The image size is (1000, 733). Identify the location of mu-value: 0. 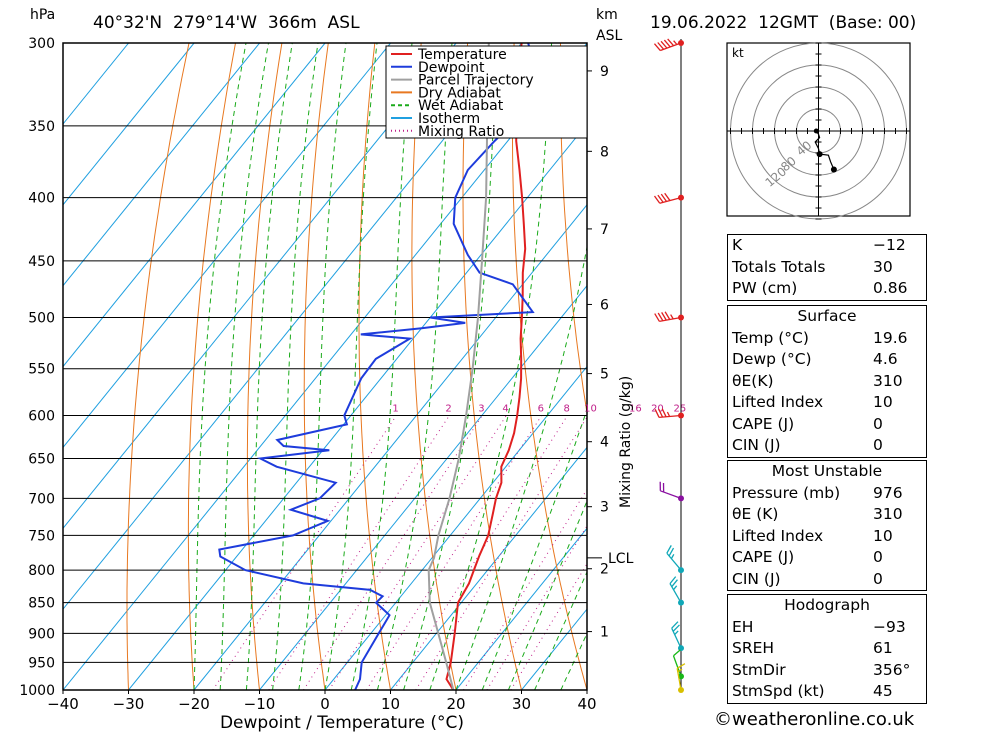
(878, 557).